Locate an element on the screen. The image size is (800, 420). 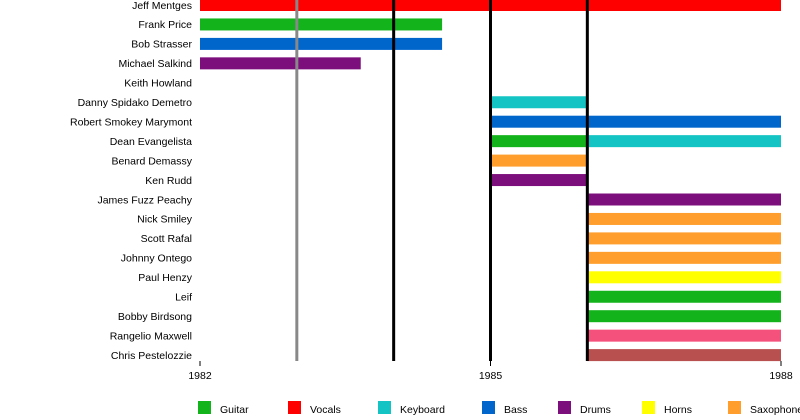
member-name: Paul Henzy is located at coordinates (165, 278).